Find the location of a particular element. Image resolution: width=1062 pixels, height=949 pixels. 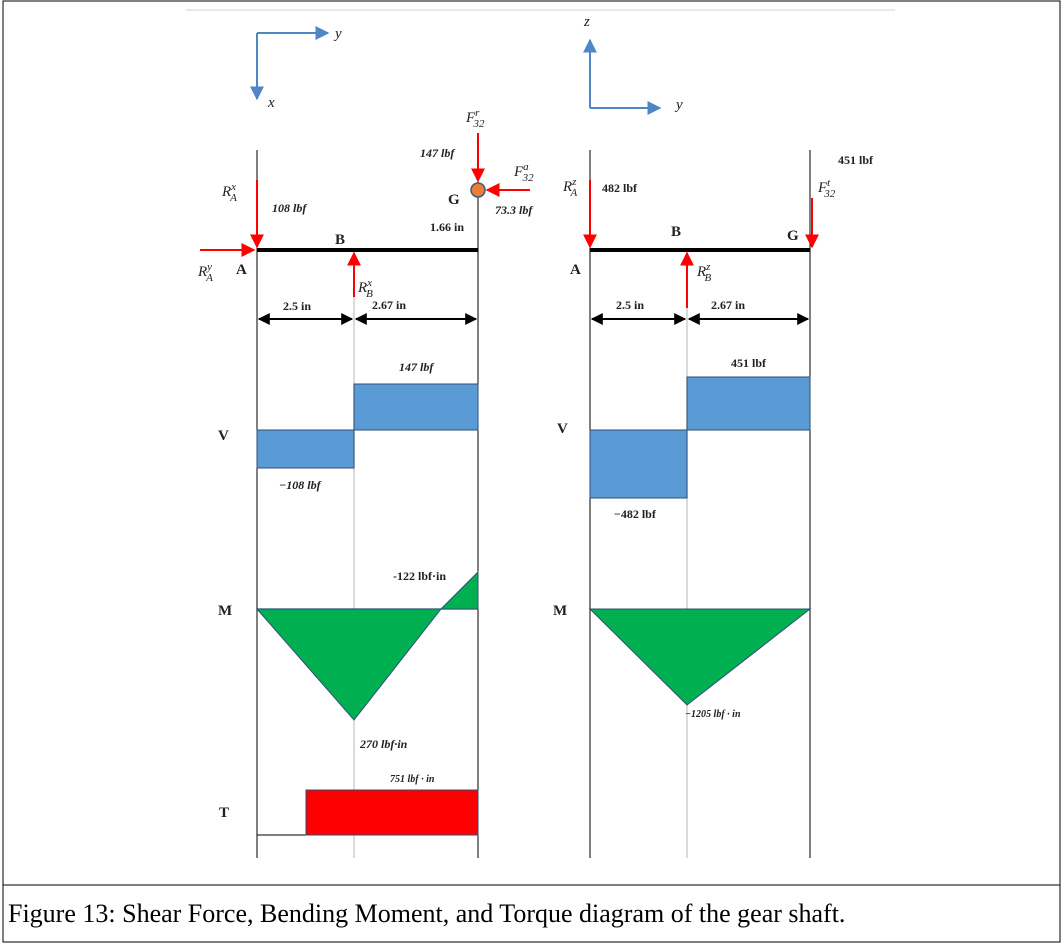

left-point-A: A is located at coordinates (241, 270).